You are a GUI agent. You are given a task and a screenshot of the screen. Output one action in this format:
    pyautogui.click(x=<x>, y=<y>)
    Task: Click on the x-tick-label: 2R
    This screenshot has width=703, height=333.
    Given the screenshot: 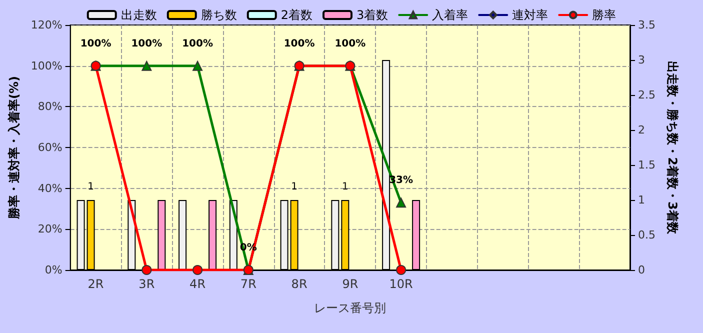 What is the action you would take?
    pyautogui.click(x=96, y=284)
    